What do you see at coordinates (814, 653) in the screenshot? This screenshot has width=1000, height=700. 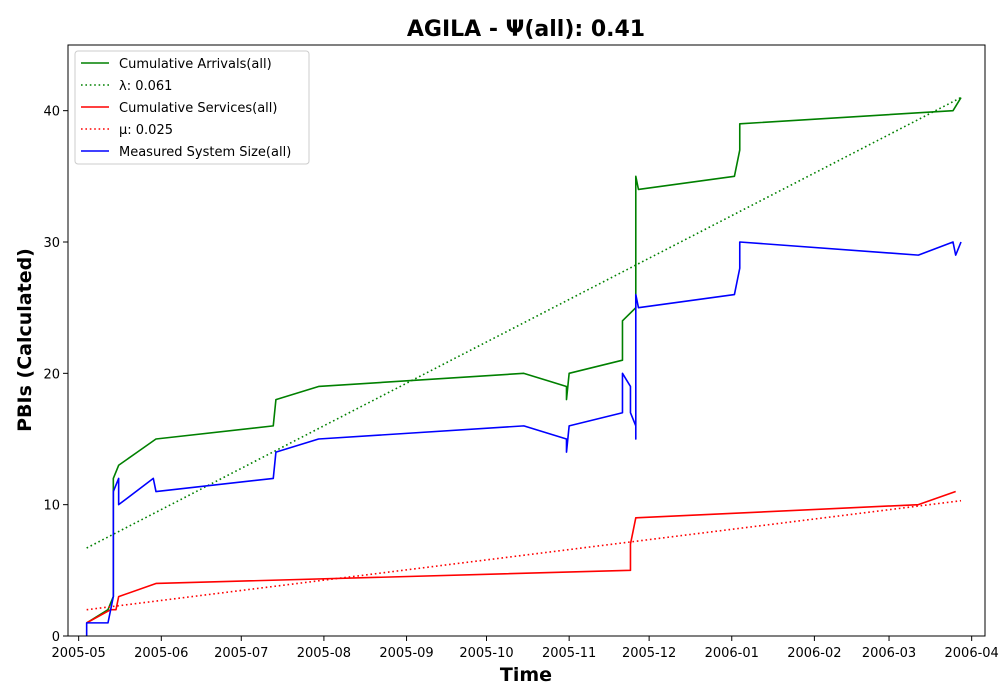 I see `x-tick-label: 2006-02` at bounding box center [814, 653].